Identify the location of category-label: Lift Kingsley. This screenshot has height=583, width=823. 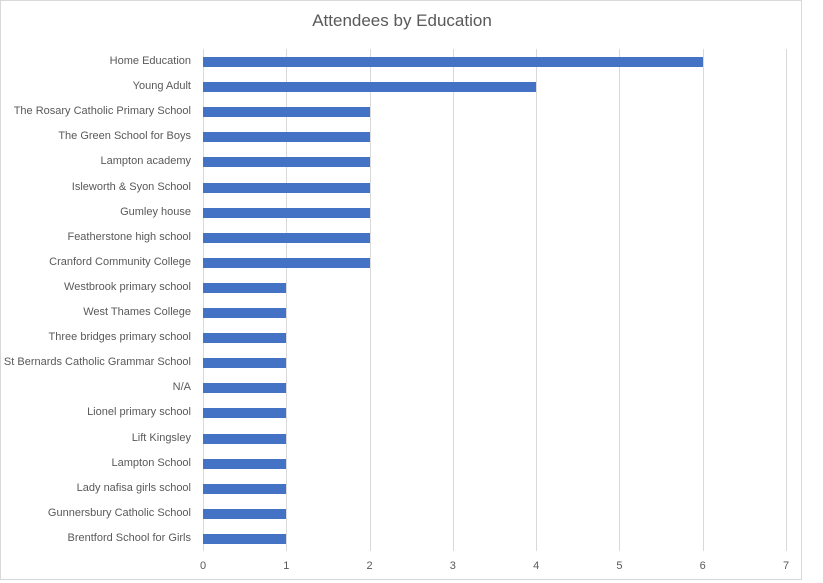
(161, 437).